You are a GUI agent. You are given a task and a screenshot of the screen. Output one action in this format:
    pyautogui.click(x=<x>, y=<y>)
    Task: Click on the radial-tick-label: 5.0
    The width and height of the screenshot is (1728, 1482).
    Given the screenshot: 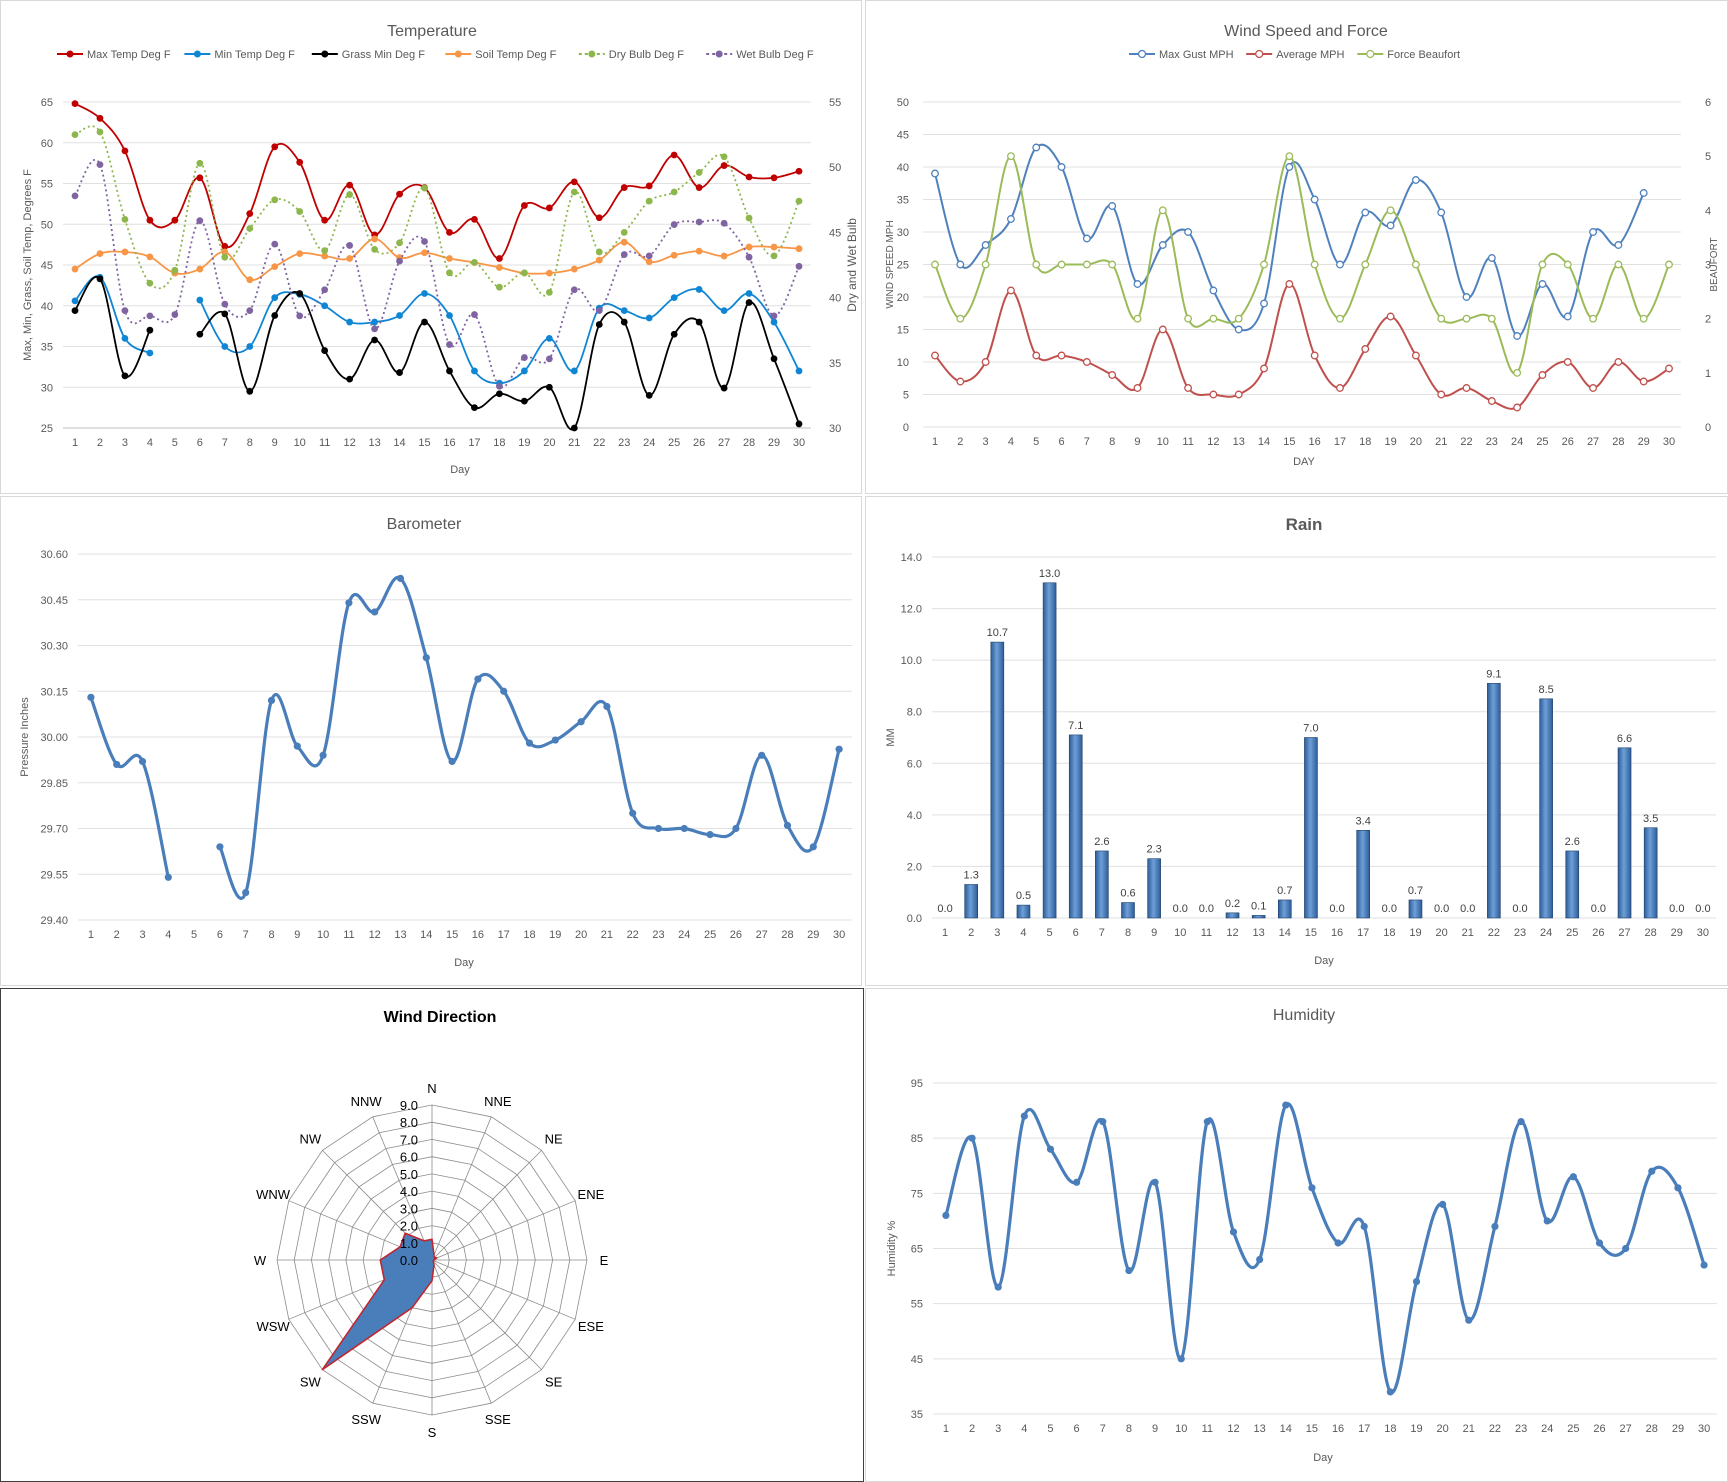 What is the action you would take?
    pyautogui.click(x=409, y=1174)
    